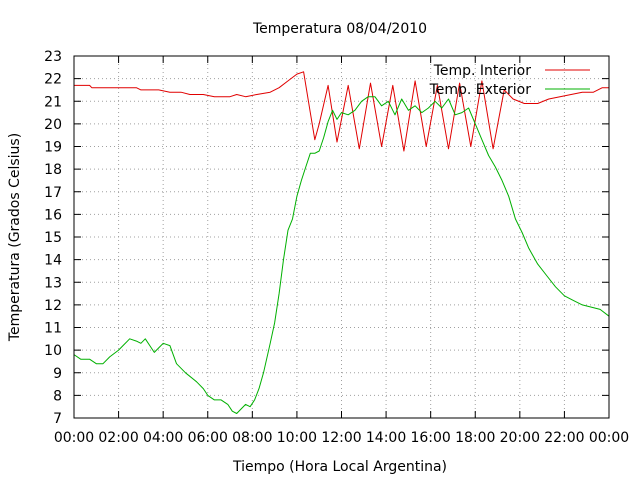 This screenshot has width=640, height=480. I want to click on y-axis-title: Temperatura (Grados Celsius), so click(15, 237).